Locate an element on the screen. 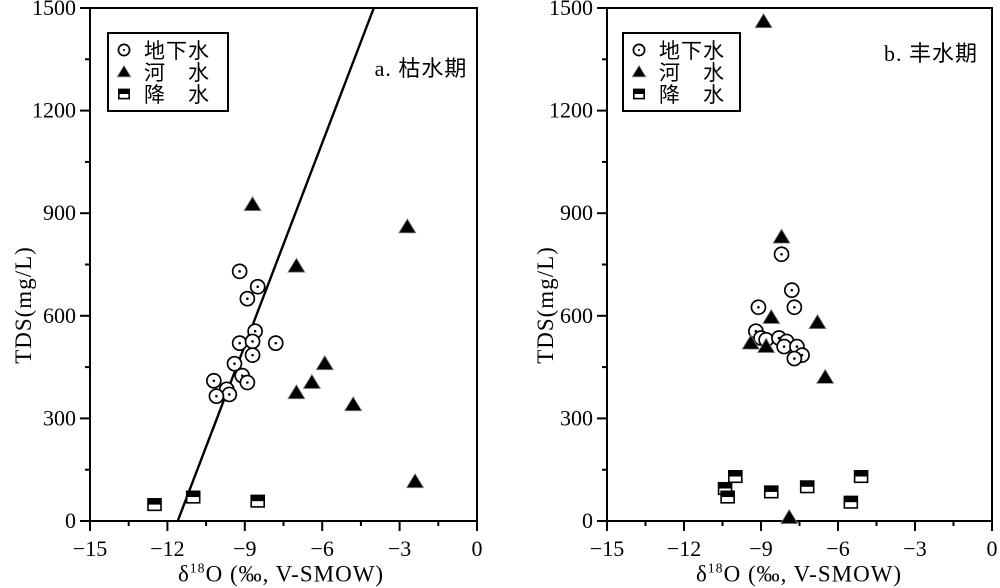 The width and height of the screenshot is (1000, 588). y-axis-label-panel-b: TDS(mg/L) is located at coordinates (545, 305).